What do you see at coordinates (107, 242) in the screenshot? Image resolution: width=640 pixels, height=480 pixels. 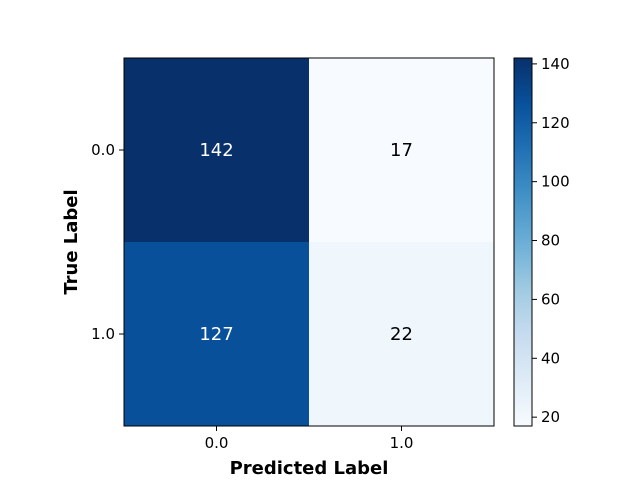 I see `y-axis-ticks: 0.0 1.0` at bounding box center [107, 242].